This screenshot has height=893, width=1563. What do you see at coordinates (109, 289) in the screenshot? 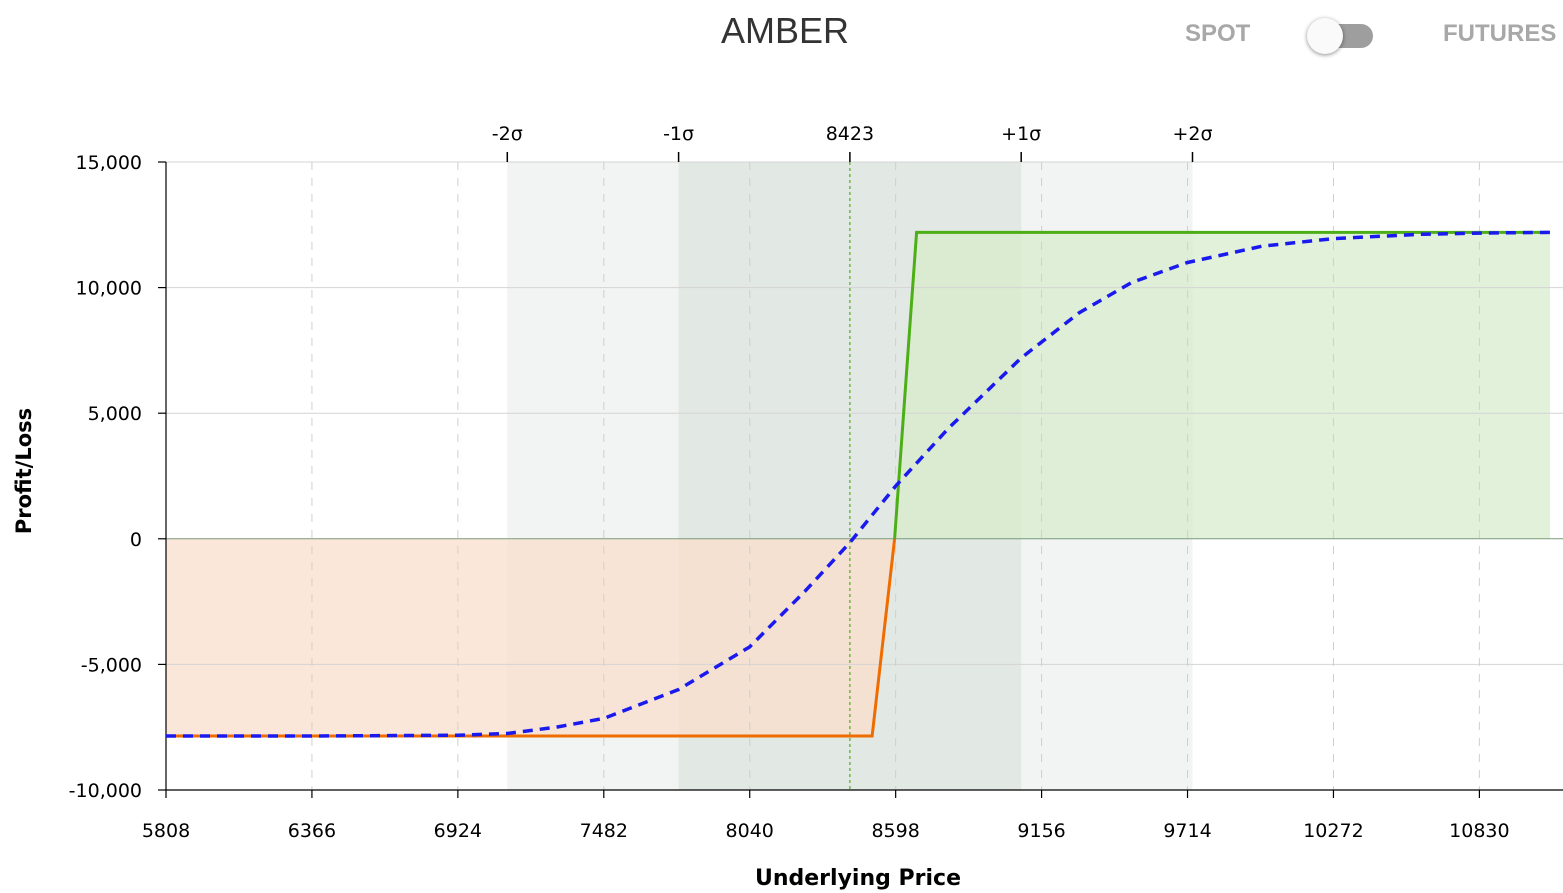
I see `y-tick-label: 10,000` at bounding box center [109, 289].